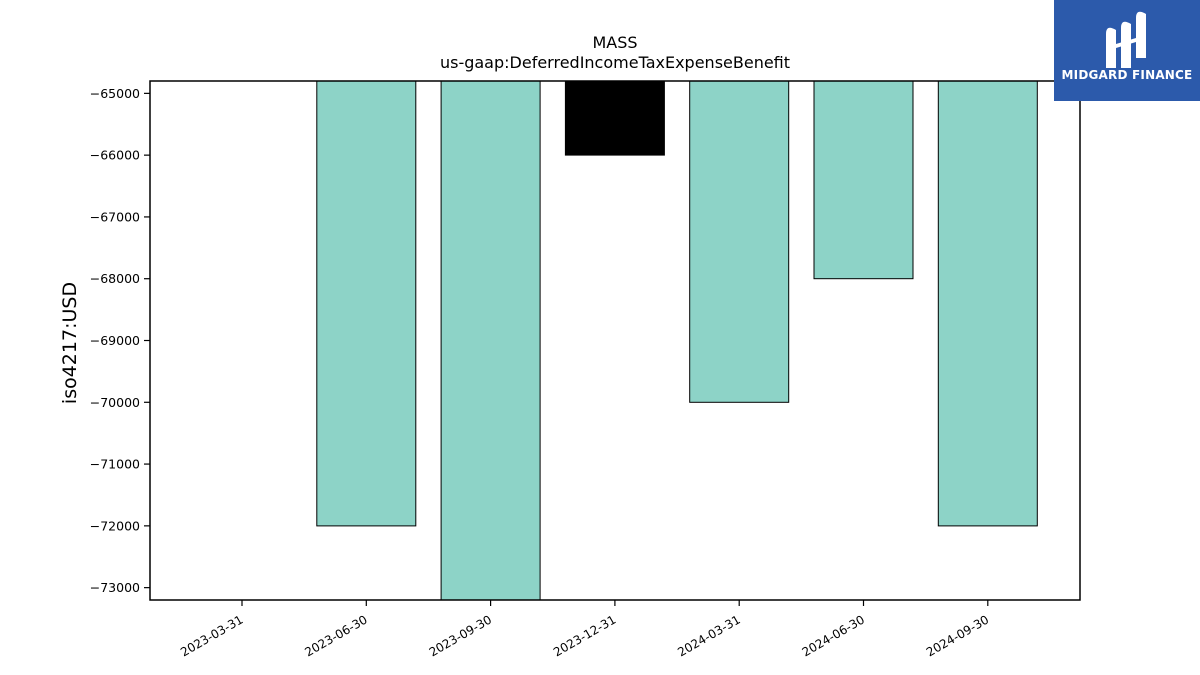  I want to click on brand-name: MIDGARD FINANCE, so click(1127, 75).